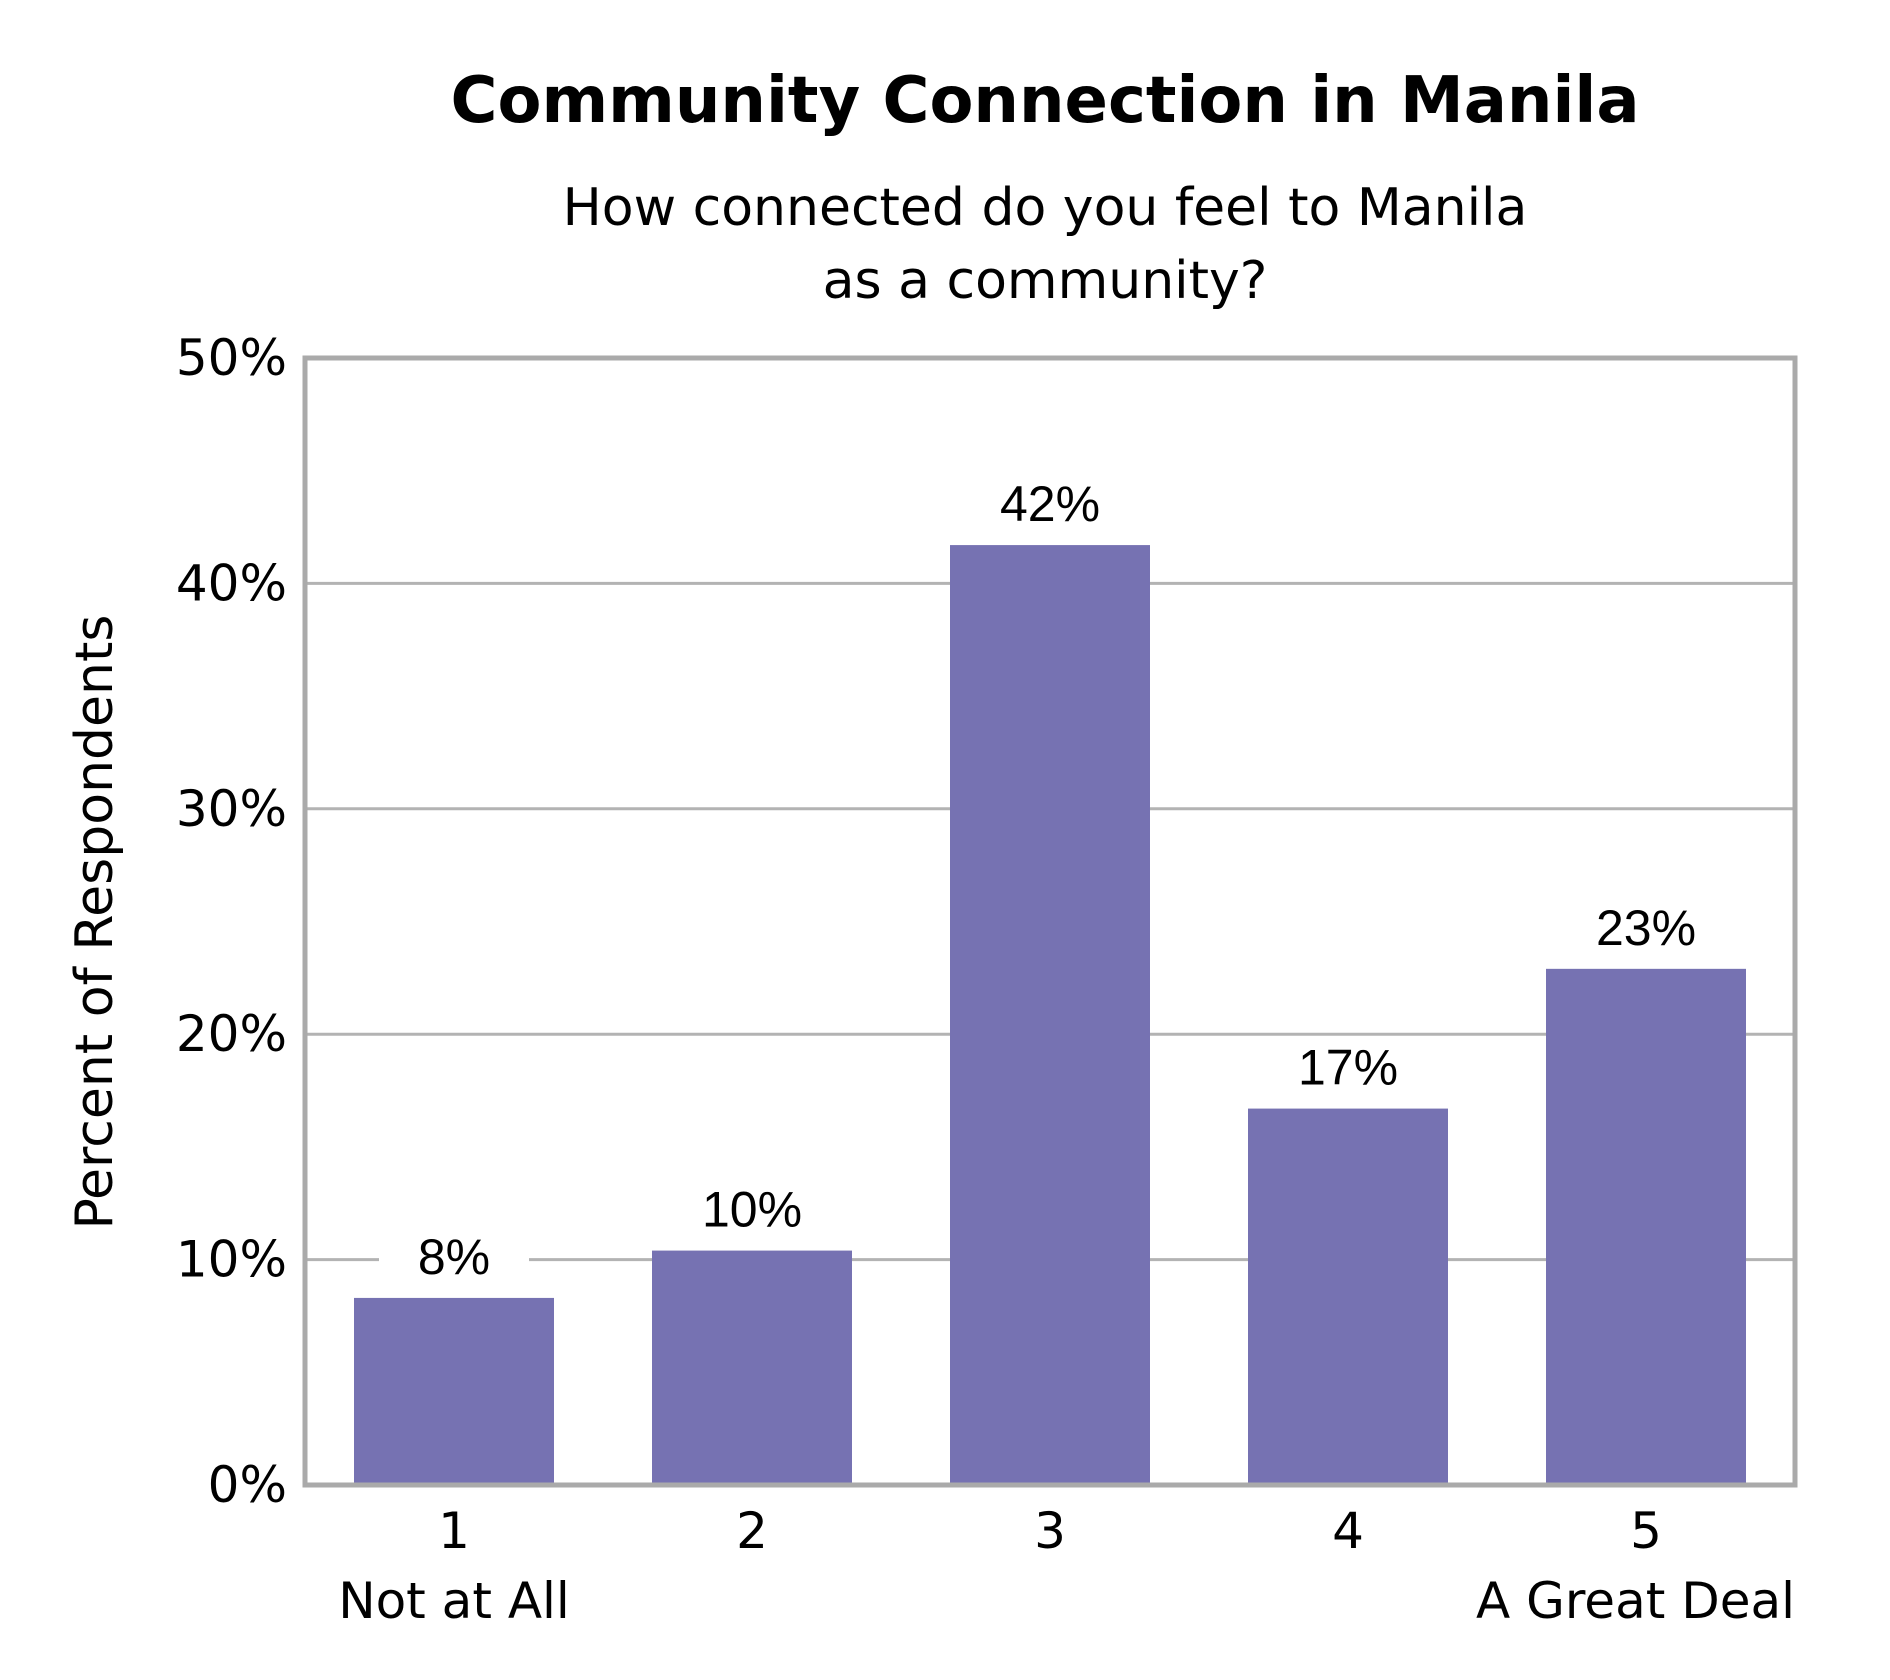  I want to click on bar-value-label-5: 23%, so click(1646, 928).